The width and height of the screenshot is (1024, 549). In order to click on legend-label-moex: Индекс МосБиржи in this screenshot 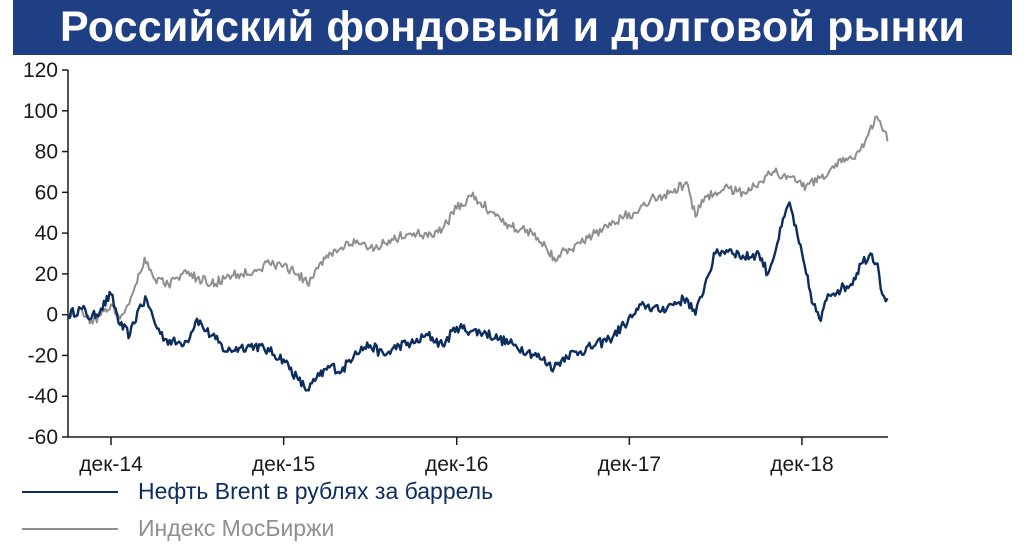, I will do `click(236, 528)`.